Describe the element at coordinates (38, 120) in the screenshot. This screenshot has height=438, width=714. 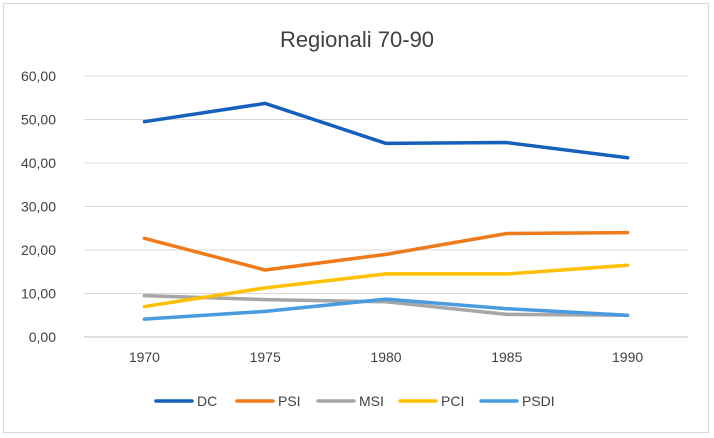
I see `y-tick-label: 50,00` at that location.